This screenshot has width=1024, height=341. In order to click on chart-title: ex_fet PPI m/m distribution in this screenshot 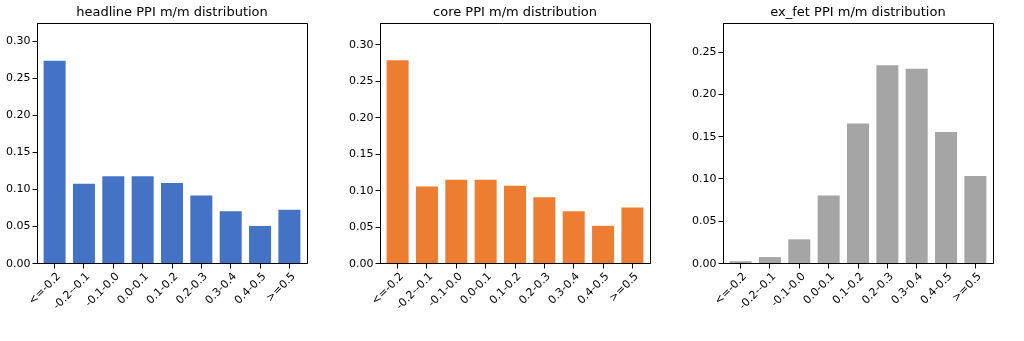, I will do `click(858, 11)`.